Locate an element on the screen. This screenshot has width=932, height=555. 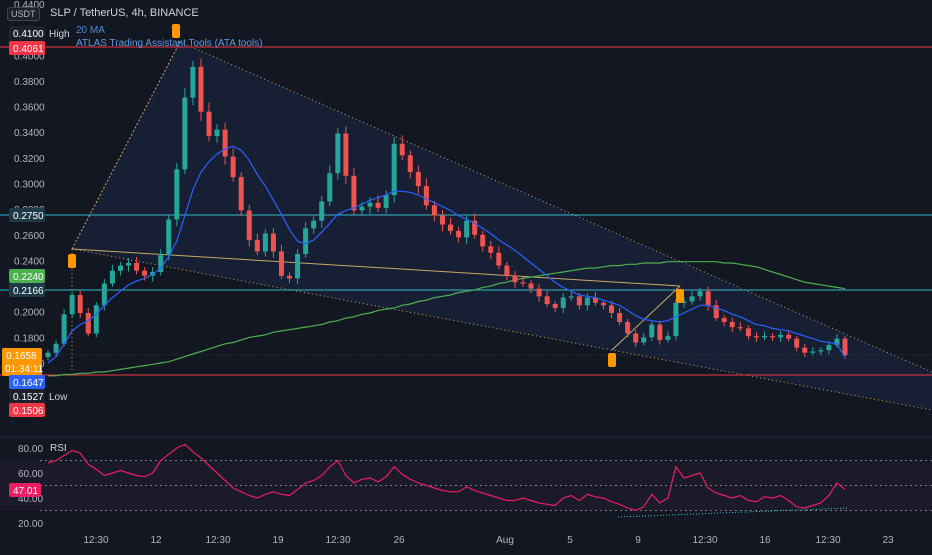
ma200-price-tag-bg is located at coordinates (27, 276).